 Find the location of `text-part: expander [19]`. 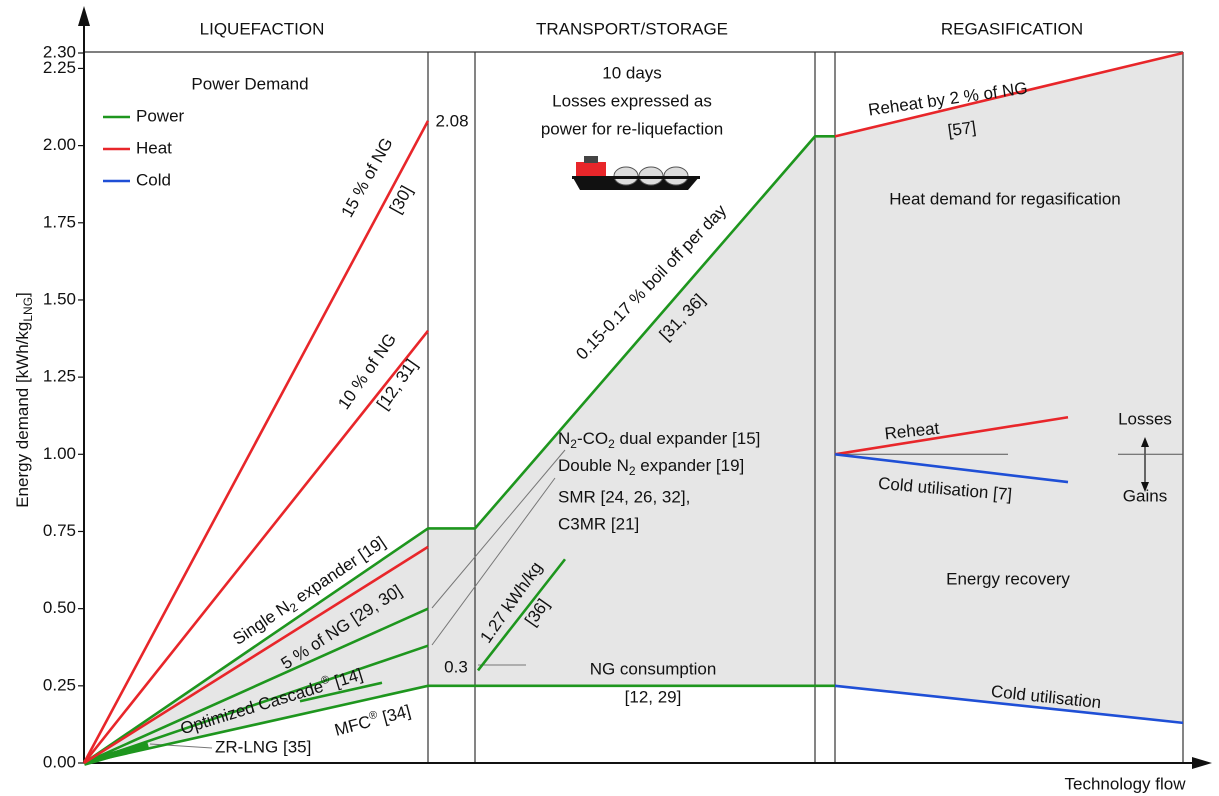

text-part: expander [19] is located at coordinates (690, 465).